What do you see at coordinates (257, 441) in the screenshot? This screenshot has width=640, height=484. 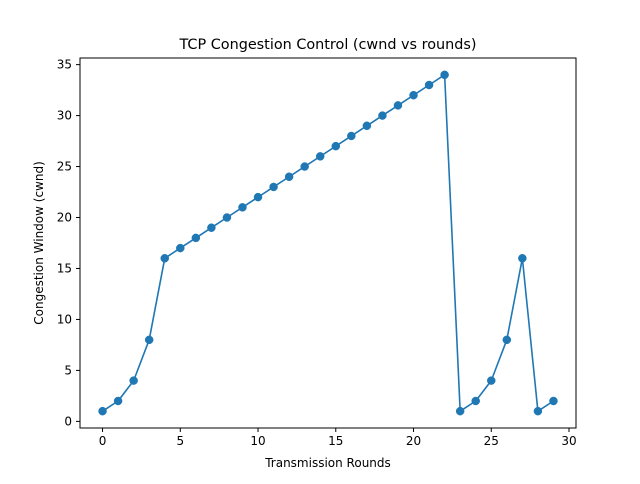 I see `x-tick-label-2: 10` at bounding box center [257, 441].